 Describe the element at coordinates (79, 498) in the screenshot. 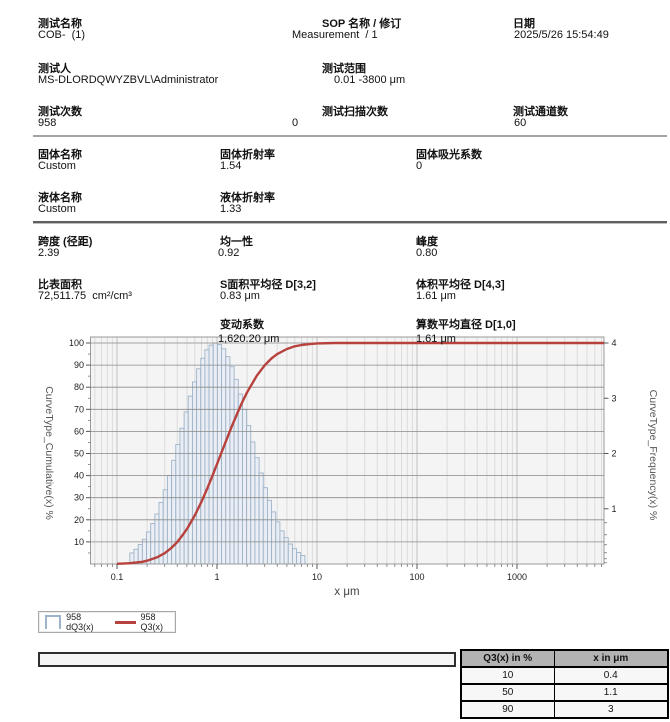

I see `svg-text: 30` at that location.